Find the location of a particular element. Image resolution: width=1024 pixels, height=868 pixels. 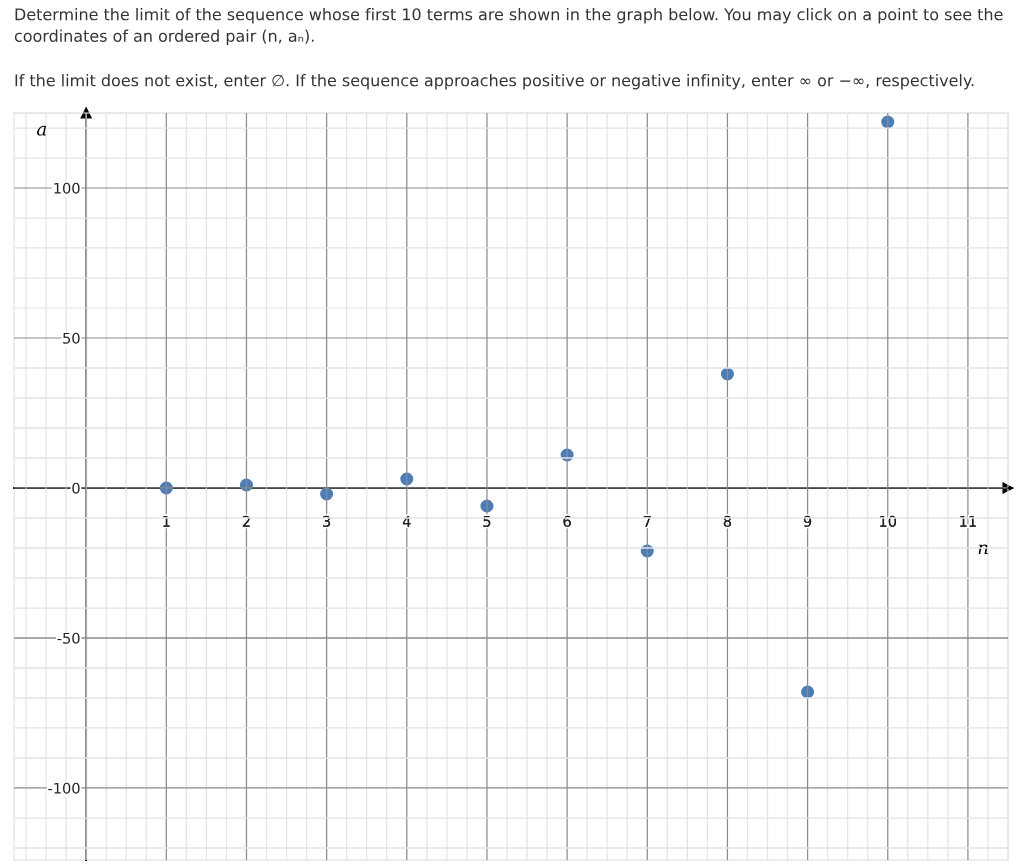

x-tick-label: 8 is located at coordinates (727, 521).